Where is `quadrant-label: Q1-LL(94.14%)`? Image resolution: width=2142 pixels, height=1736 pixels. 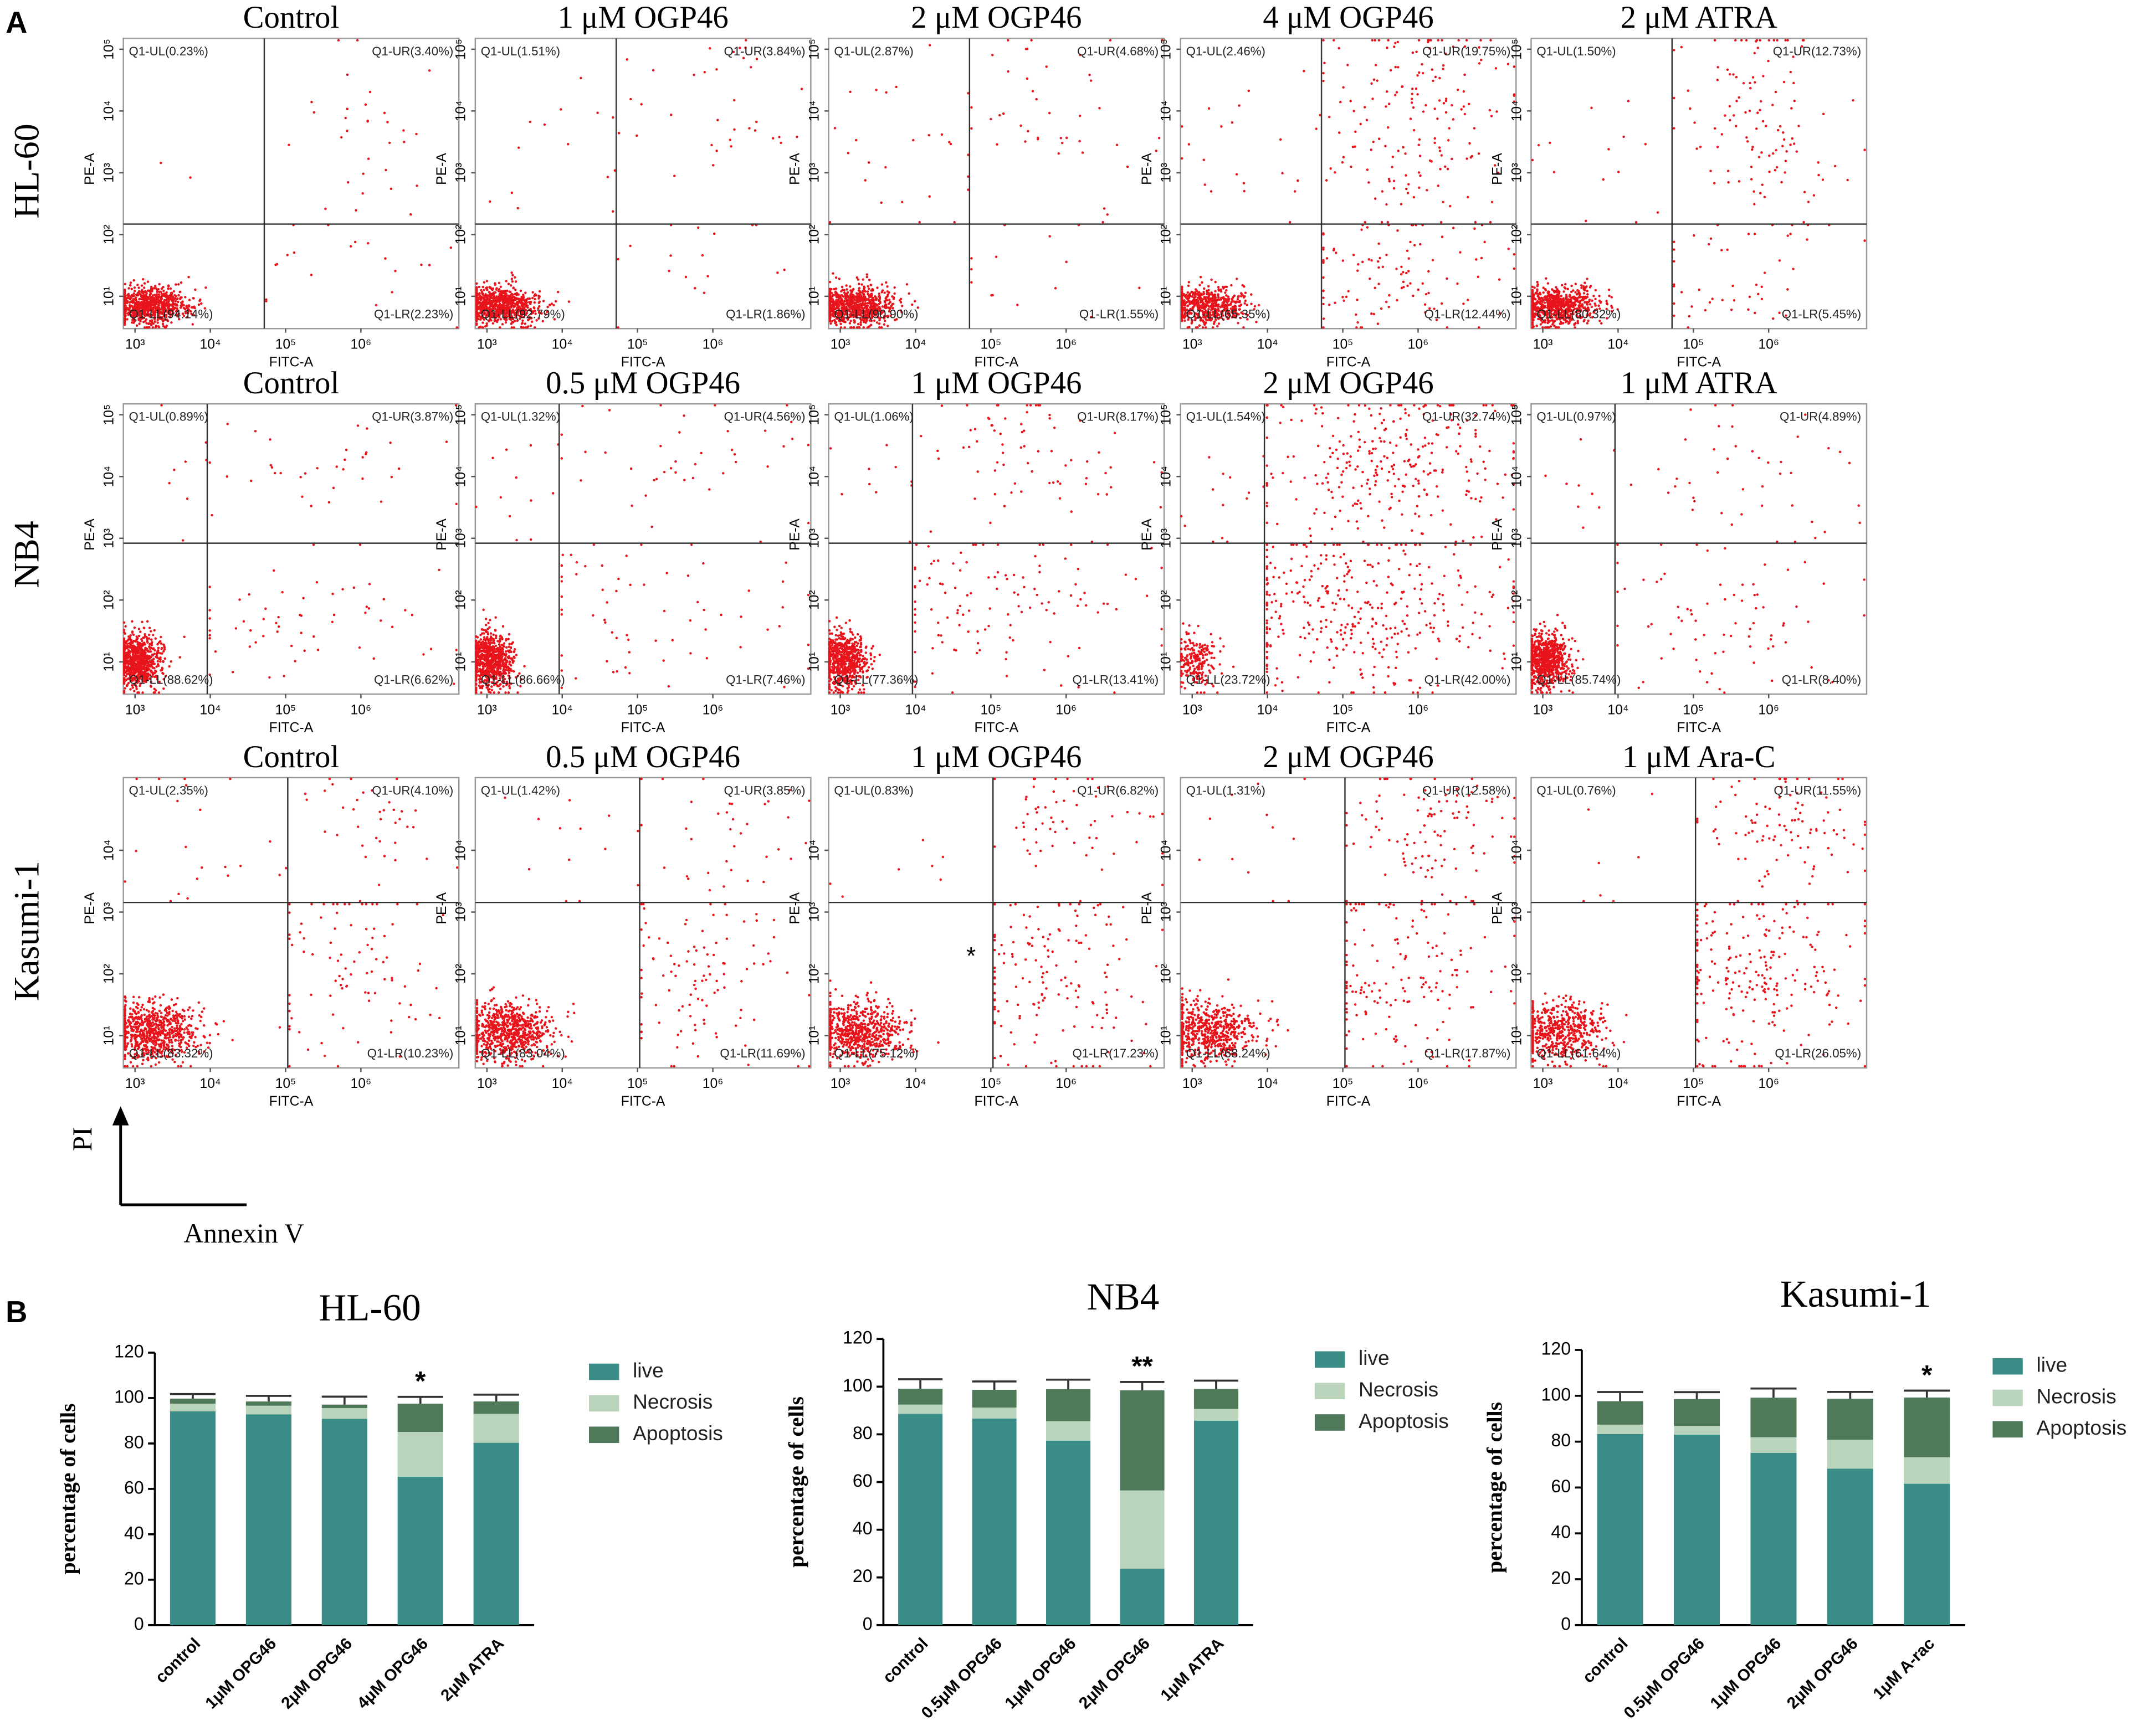
quadrant-label: Q1-LL(94.14%) is located at coordinates (171, 314).